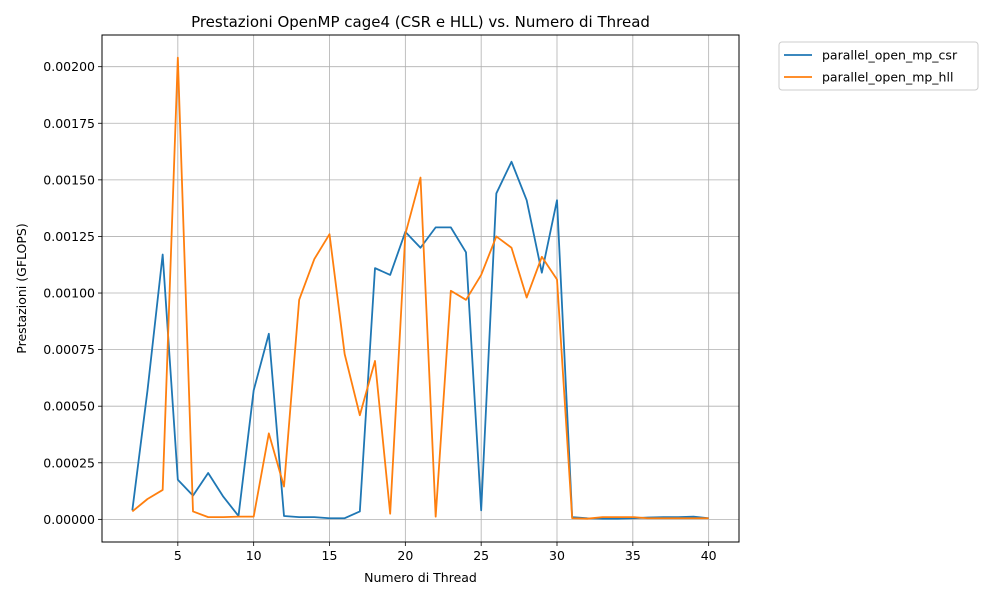 The height and width of the screenshot is (600, 1000). Describe the element at coordinates (445, 552) in the screenshot. I see `x-axis-ticks: 5 10 15 20 25 30 35 40` at that location.